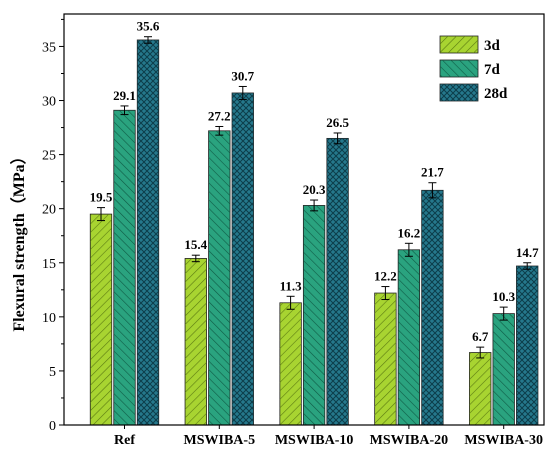  I want to click on data-label: 21.7, so click(432, 172).